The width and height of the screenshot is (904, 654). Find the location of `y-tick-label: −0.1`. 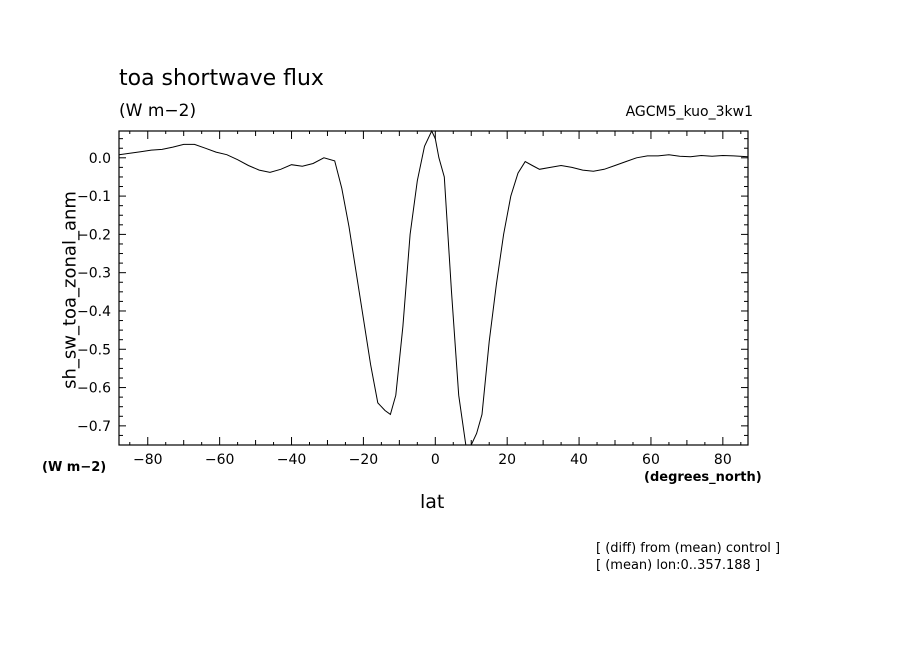

y-tick-label: −0.1 is located at coordinates (94, 197).